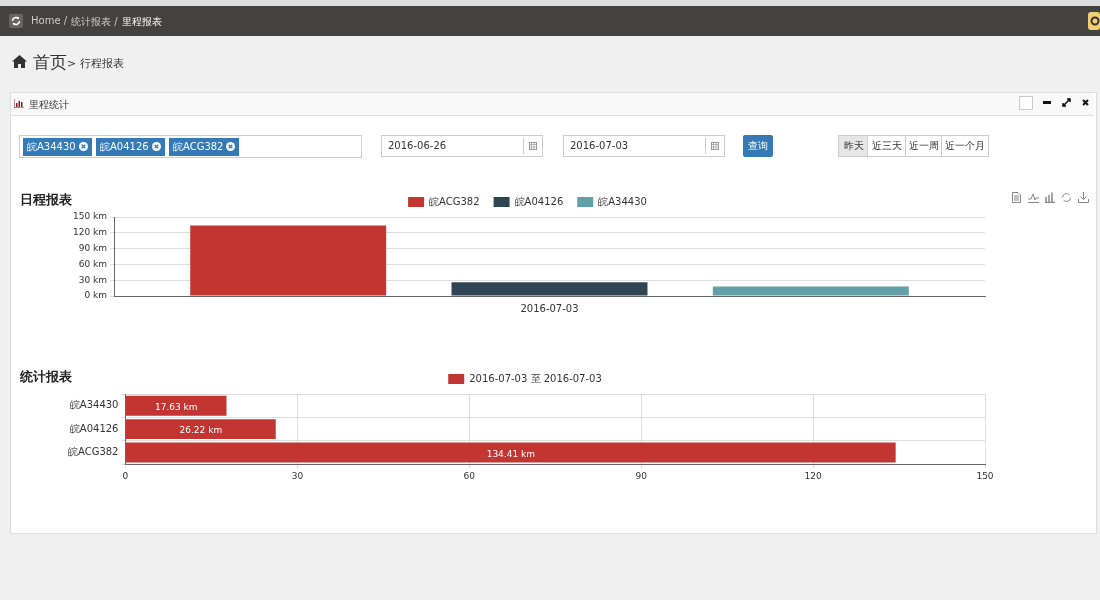 This screenshot has height=600, width=1100. I want to click on text: 近三天, so click(887, 146).